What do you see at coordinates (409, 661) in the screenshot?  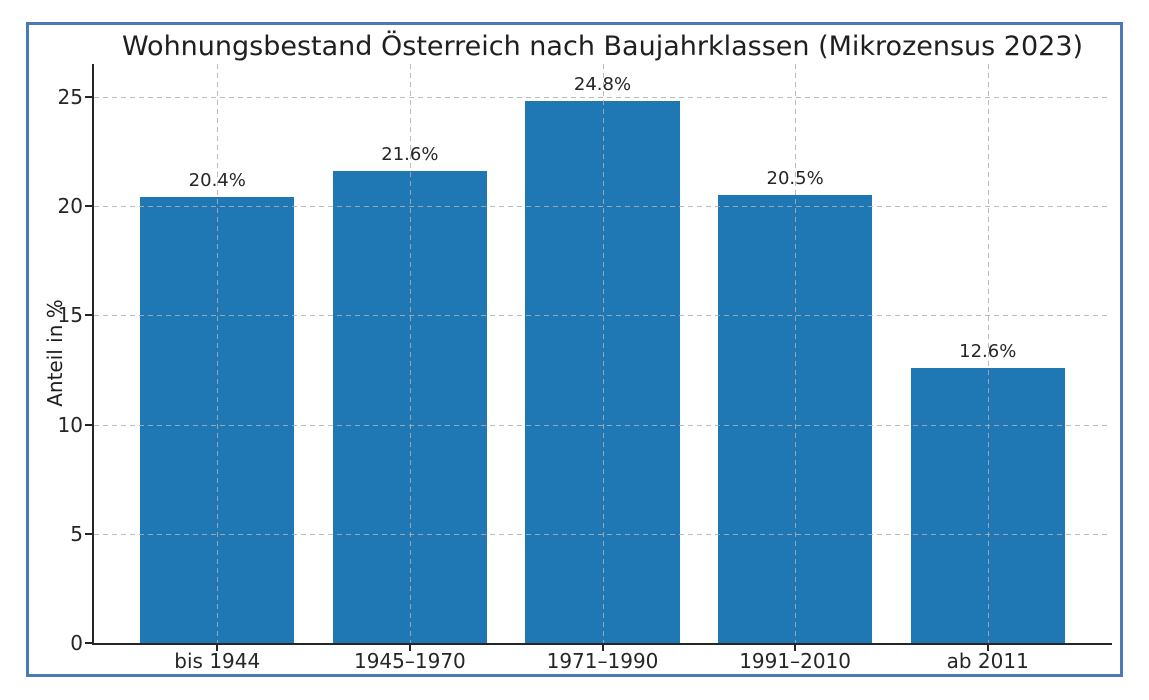 I see `x-tick-label: 1945–1970` at bounding box center [409, 661].